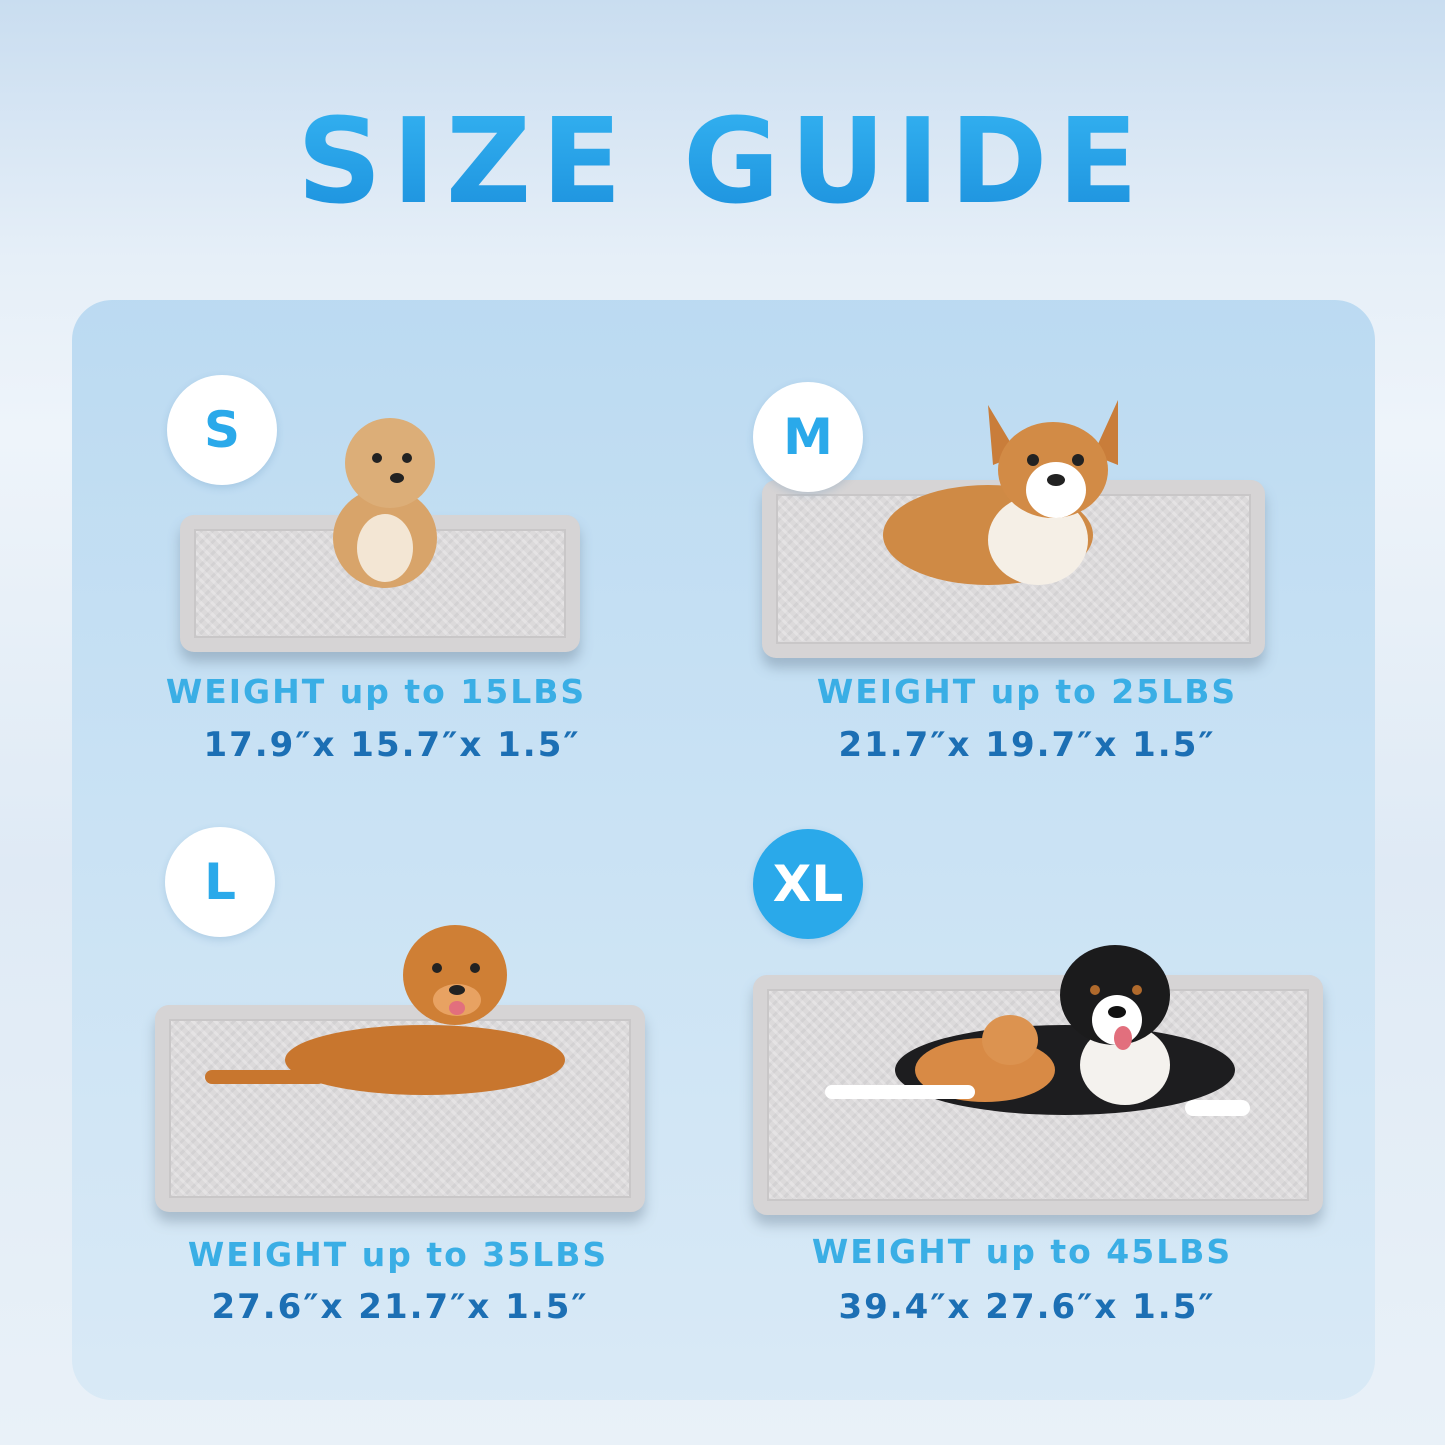  What do you see at coordinates (400, 1307) in the screenshot?
I see `dimensions-label-l: 27.6″x 21.7″x 1.5″` at bounding box center [400, 1307].